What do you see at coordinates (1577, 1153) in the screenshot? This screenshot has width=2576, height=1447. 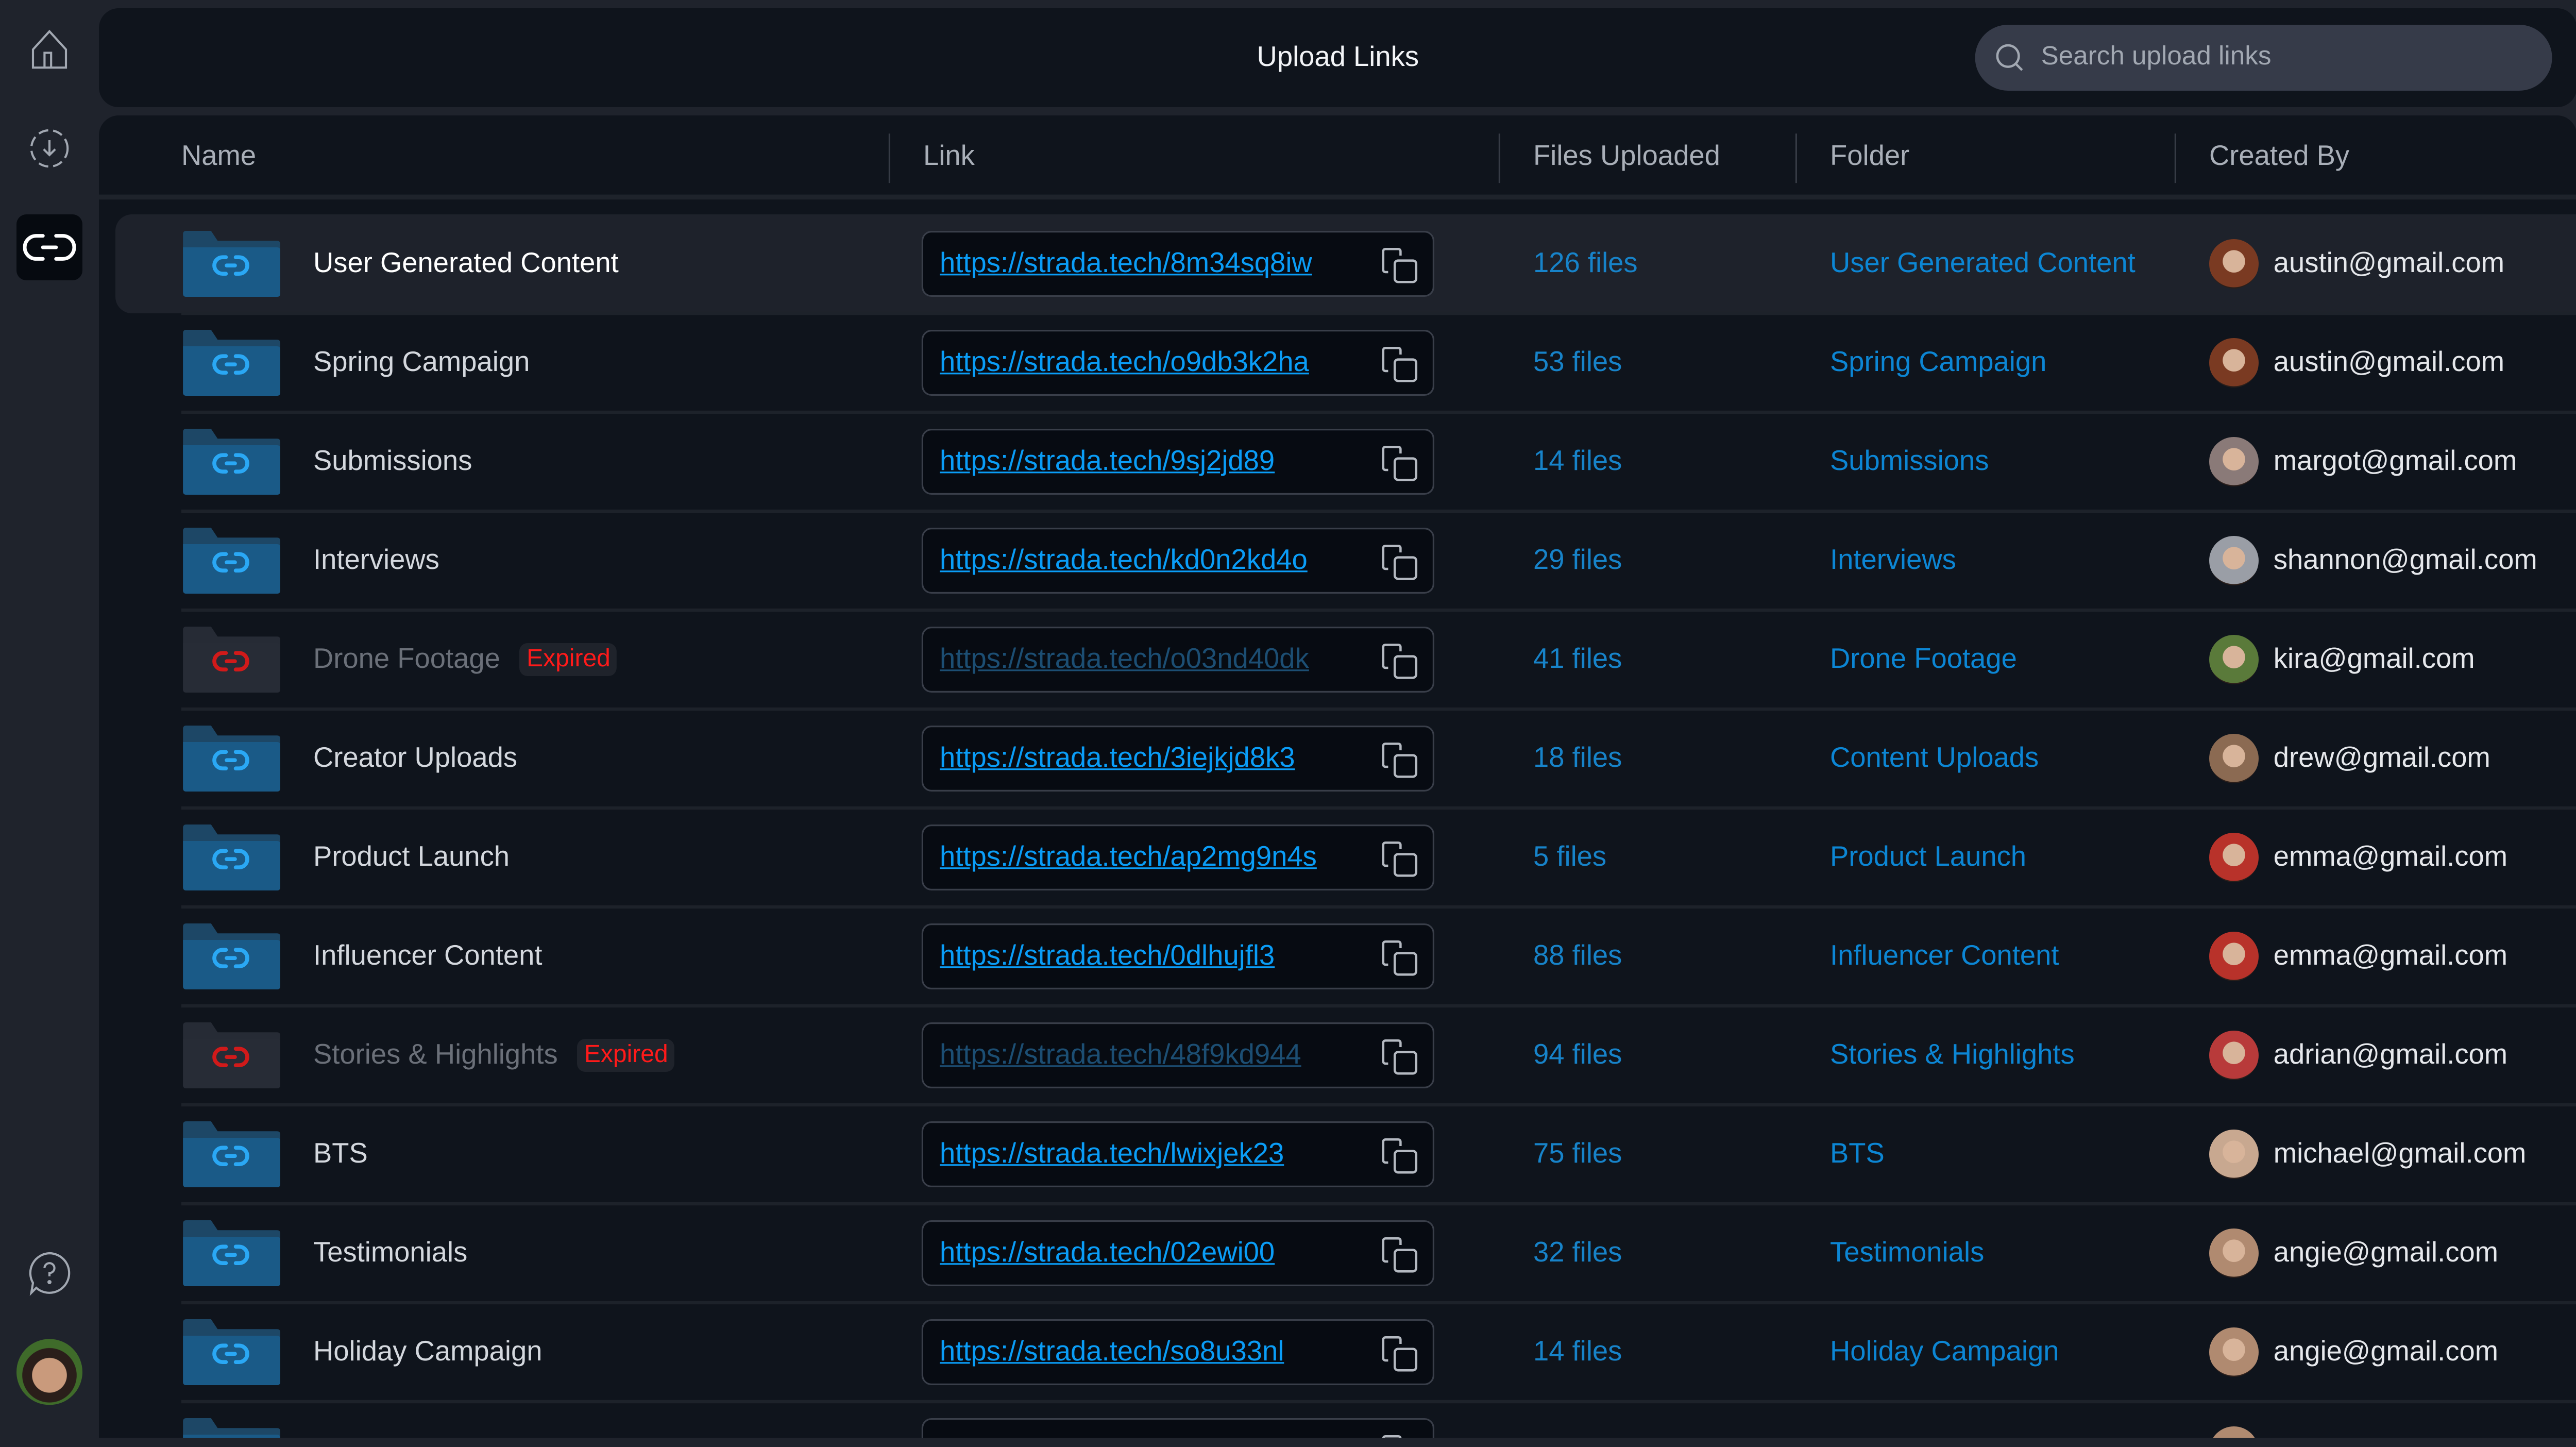 I see `files-uploaded-count: 75 files` at bounding box center [1577, 1153].